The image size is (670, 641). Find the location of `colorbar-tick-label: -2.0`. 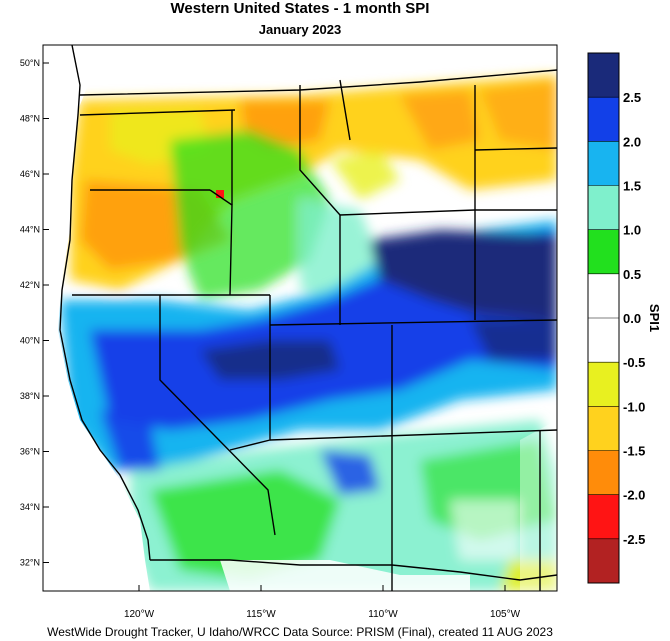

colorbar-tick-label: -2.0 is located at coordinates (634, 495).